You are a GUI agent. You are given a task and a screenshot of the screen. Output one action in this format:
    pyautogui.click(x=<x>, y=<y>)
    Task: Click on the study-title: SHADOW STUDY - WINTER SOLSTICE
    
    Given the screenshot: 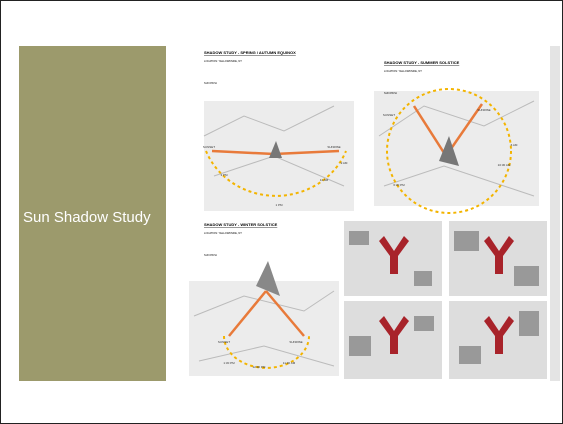 What is the action you would take?
    pyautogui.click(x=241, y=224)
    